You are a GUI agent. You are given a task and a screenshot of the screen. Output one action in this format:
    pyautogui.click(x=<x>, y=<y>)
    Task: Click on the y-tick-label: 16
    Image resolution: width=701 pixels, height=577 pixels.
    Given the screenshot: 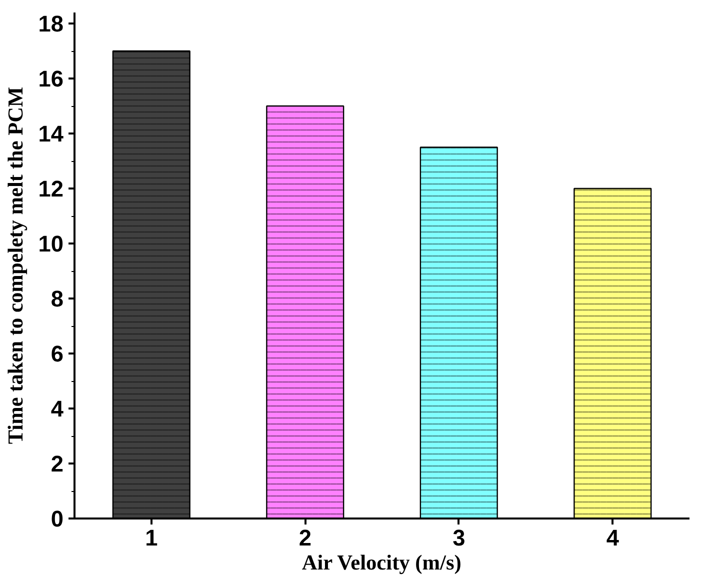 What is the action you would take?
    pyautogui.click(x=51, y=79)
    